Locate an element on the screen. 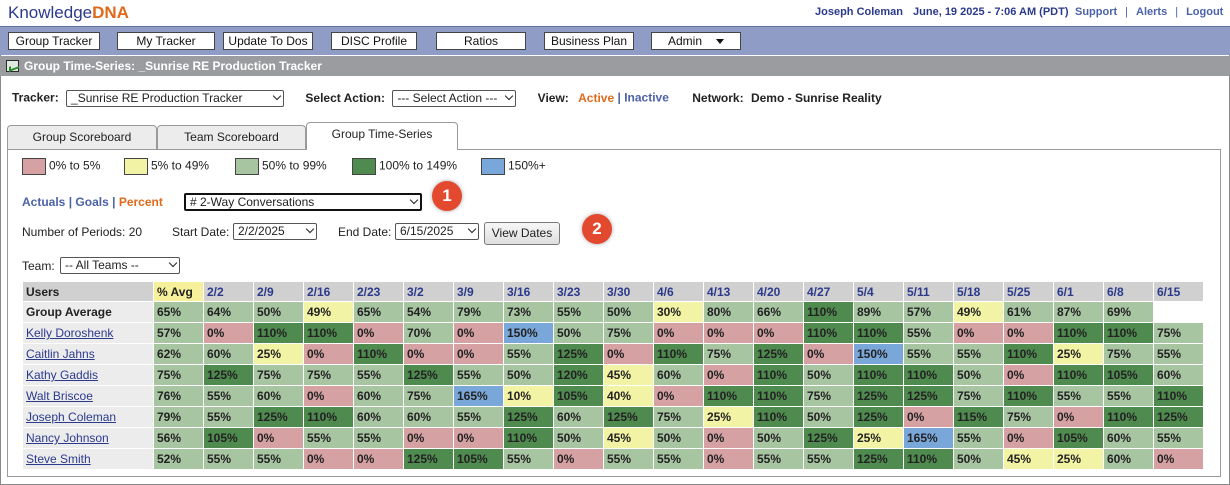  view-active-link: Active is located at coordinates (596, 97).